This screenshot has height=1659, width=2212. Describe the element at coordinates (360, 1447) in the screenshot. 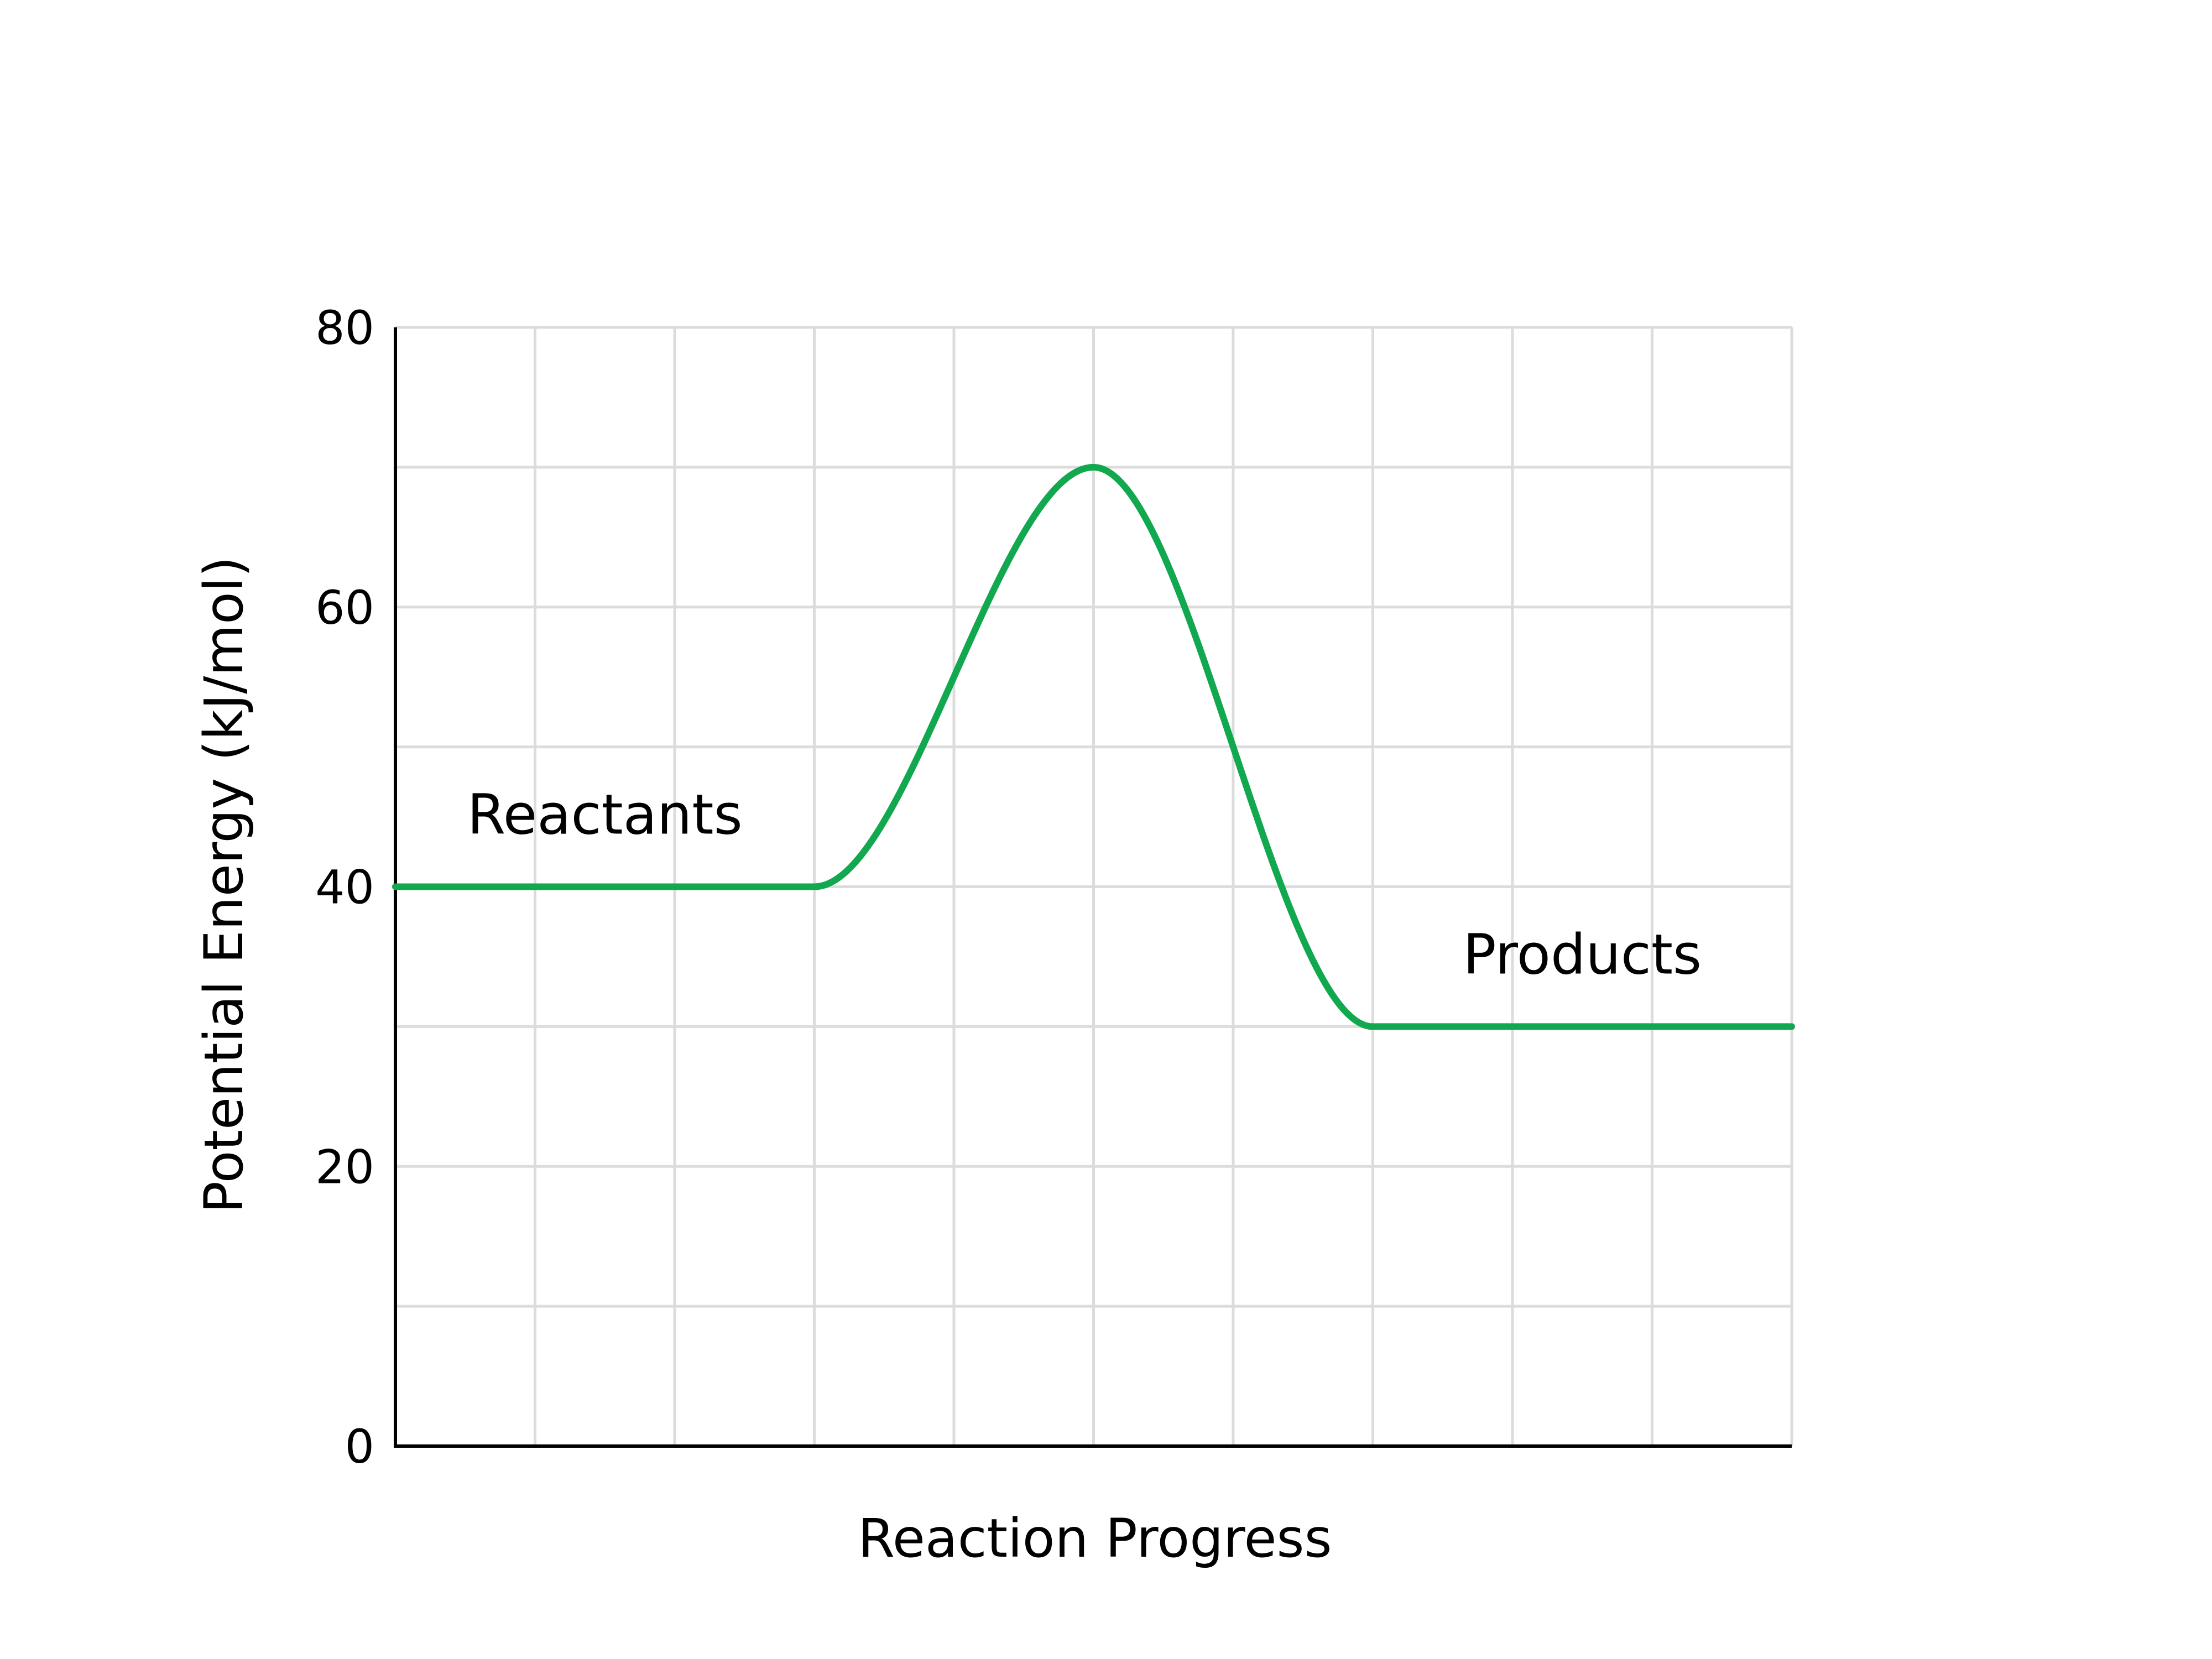

I see `y-tick-label: 0` at that location.